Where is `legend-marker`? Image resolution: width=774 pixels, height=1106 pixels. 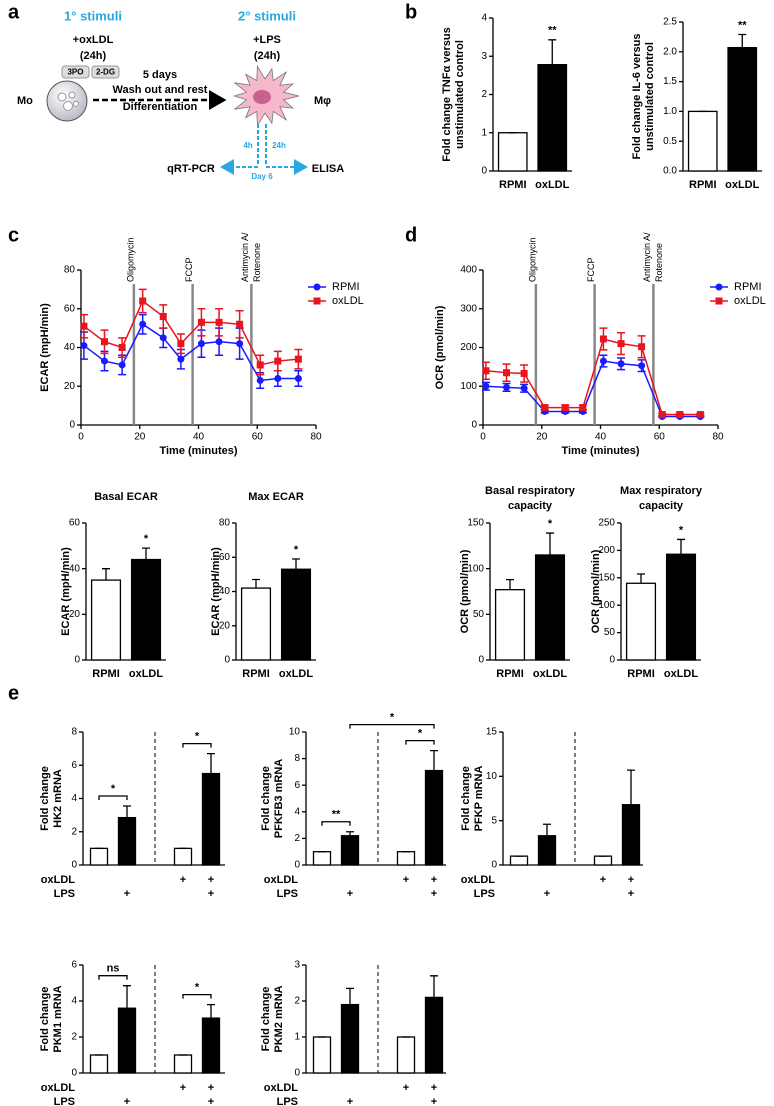 legend-marker is located at coordinates (719, 287).